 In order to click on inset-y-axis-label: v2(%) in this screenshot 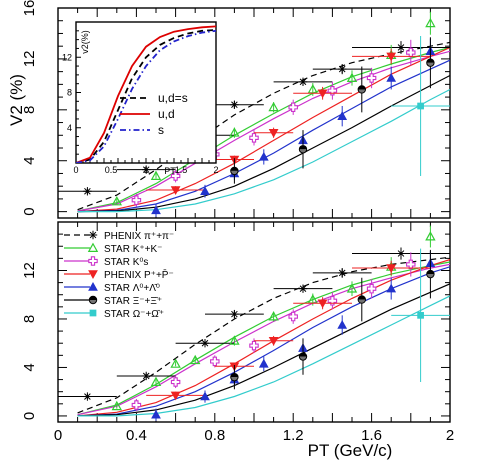, I will do `click(85, 42)`.